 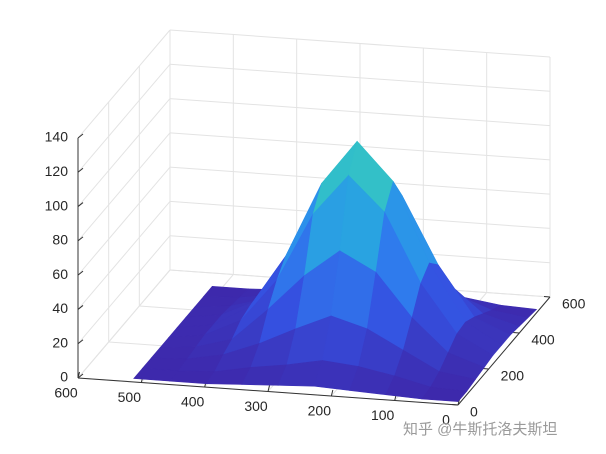 I want to click on x-tick-label: 0, so click(x=446, y=420).